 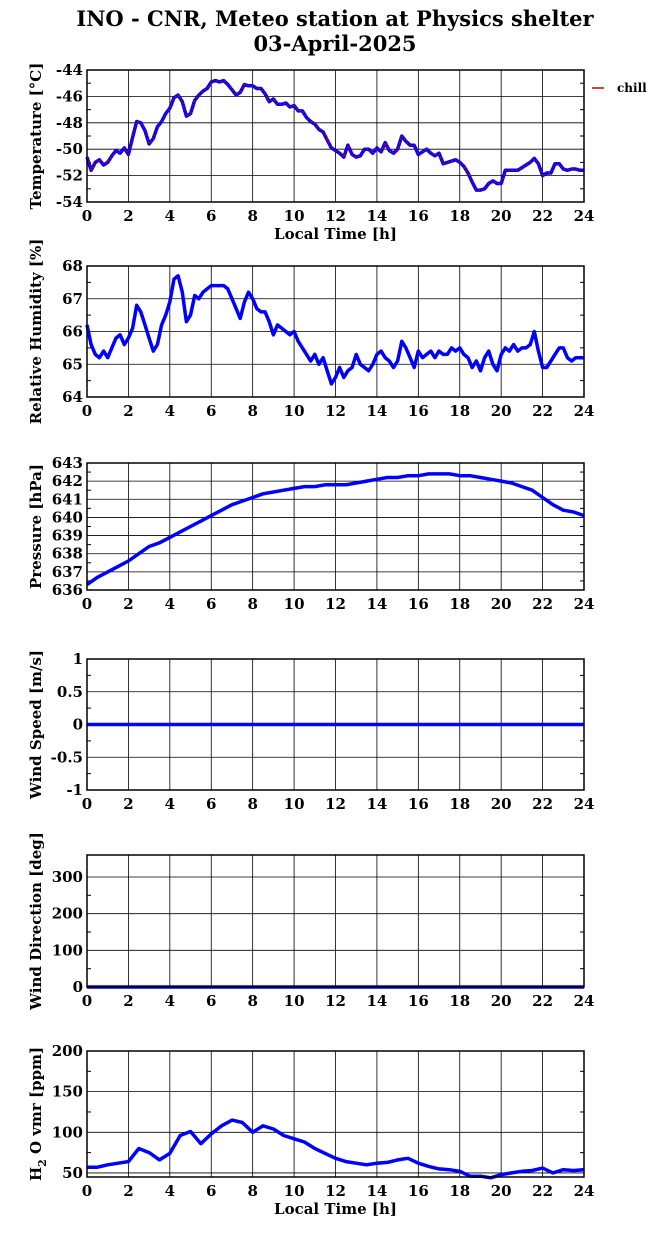 What do you see at coordinates (67, 536) in the screenshot?
I see `y-tick-label: 639` at bounding box center [67, 536].